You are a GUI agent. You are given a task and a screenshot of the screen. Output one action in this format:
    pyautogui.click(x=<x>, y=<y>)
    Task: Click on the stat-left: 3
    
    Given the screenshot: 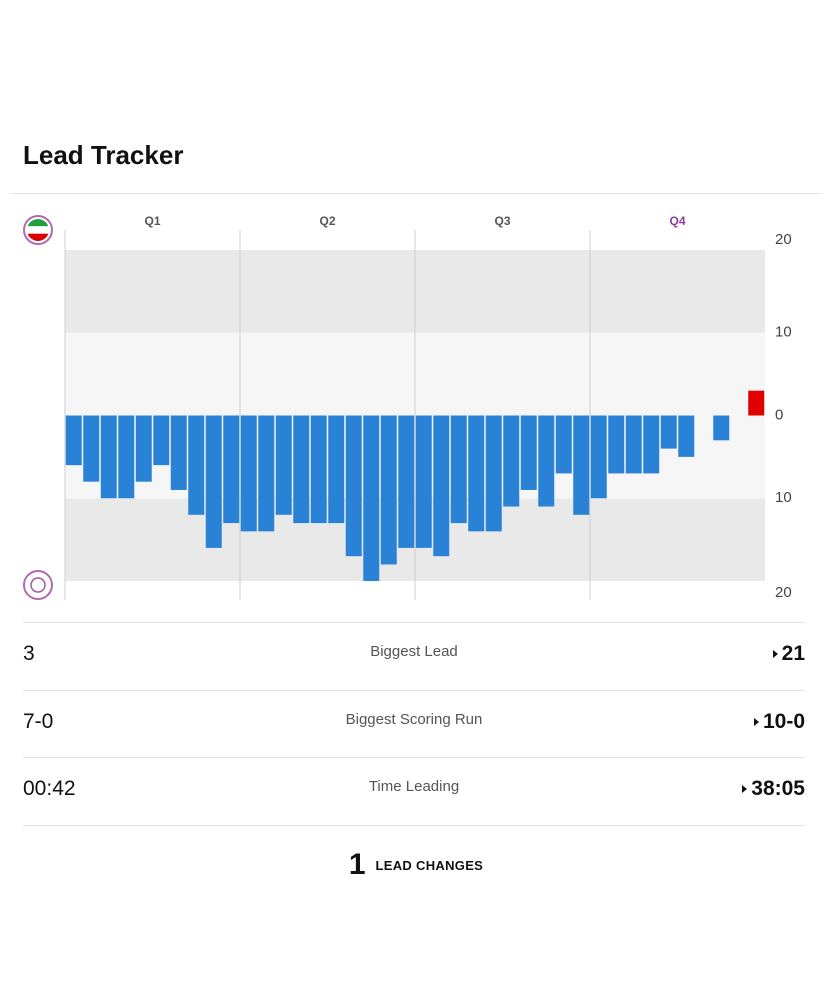 What is the action you would take?
    pyautogui.click(x=29, y=653)
    